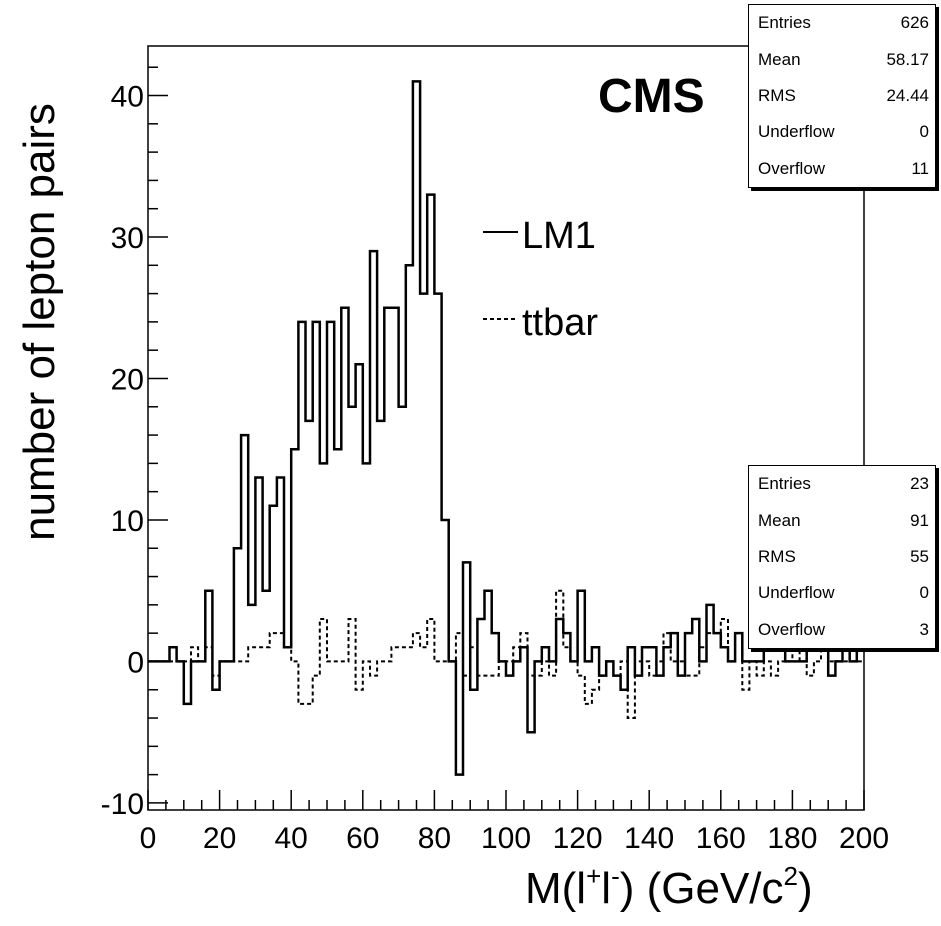 This screenshot has height=926, width=941. Describe the element at coordinates (649, 838) in the screenshot. I see `x-tick-label: 140` at that location.